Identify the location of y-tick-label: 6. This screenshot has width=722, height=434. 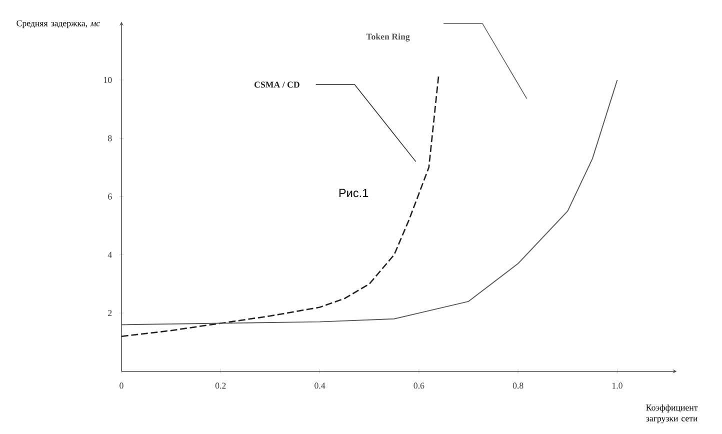
(110, 197).